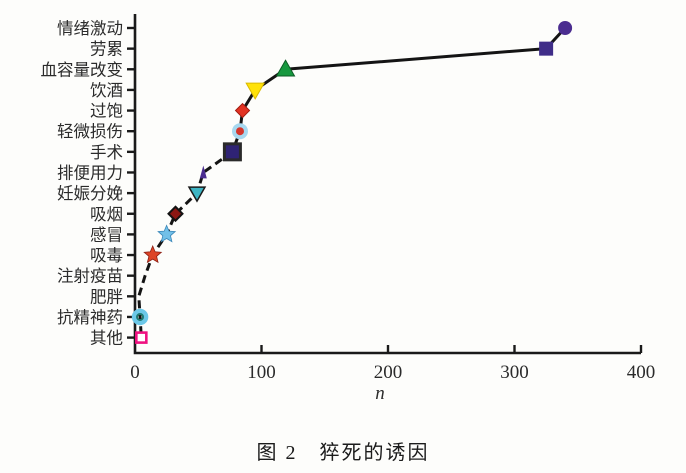 Image resolution: width=686 pixels, height=473 pixels. Describe the element at coordinates (106, 49) in the screenshot. I see `y-axis-label: 劳累` at that location.